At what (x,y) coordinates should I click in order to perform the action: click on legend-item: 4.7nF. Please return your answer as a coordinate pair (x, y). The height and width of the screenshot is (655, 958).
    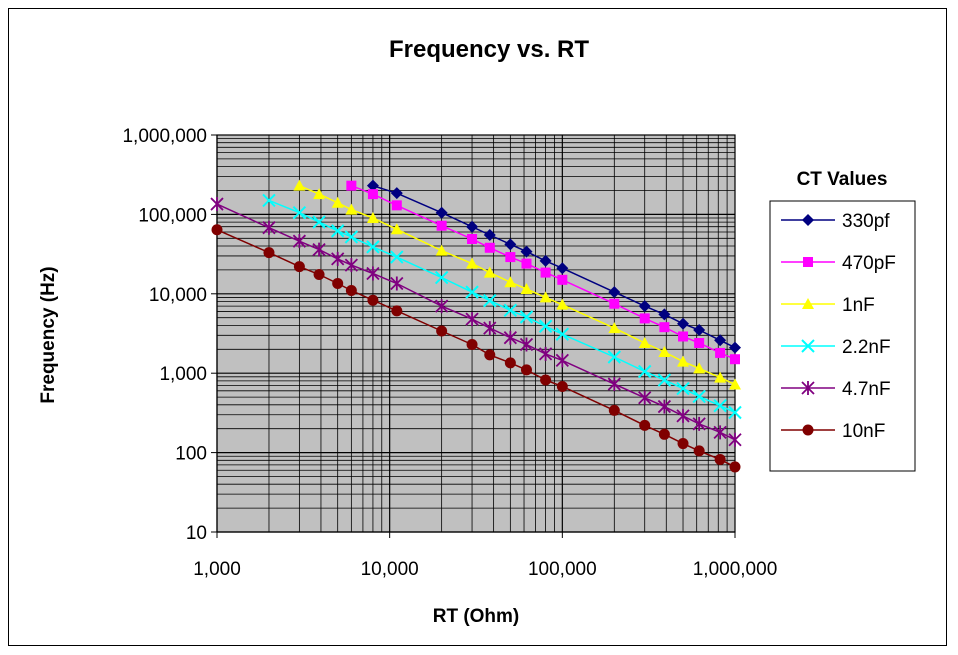
    Looking at the image, I should click on (836, 389).